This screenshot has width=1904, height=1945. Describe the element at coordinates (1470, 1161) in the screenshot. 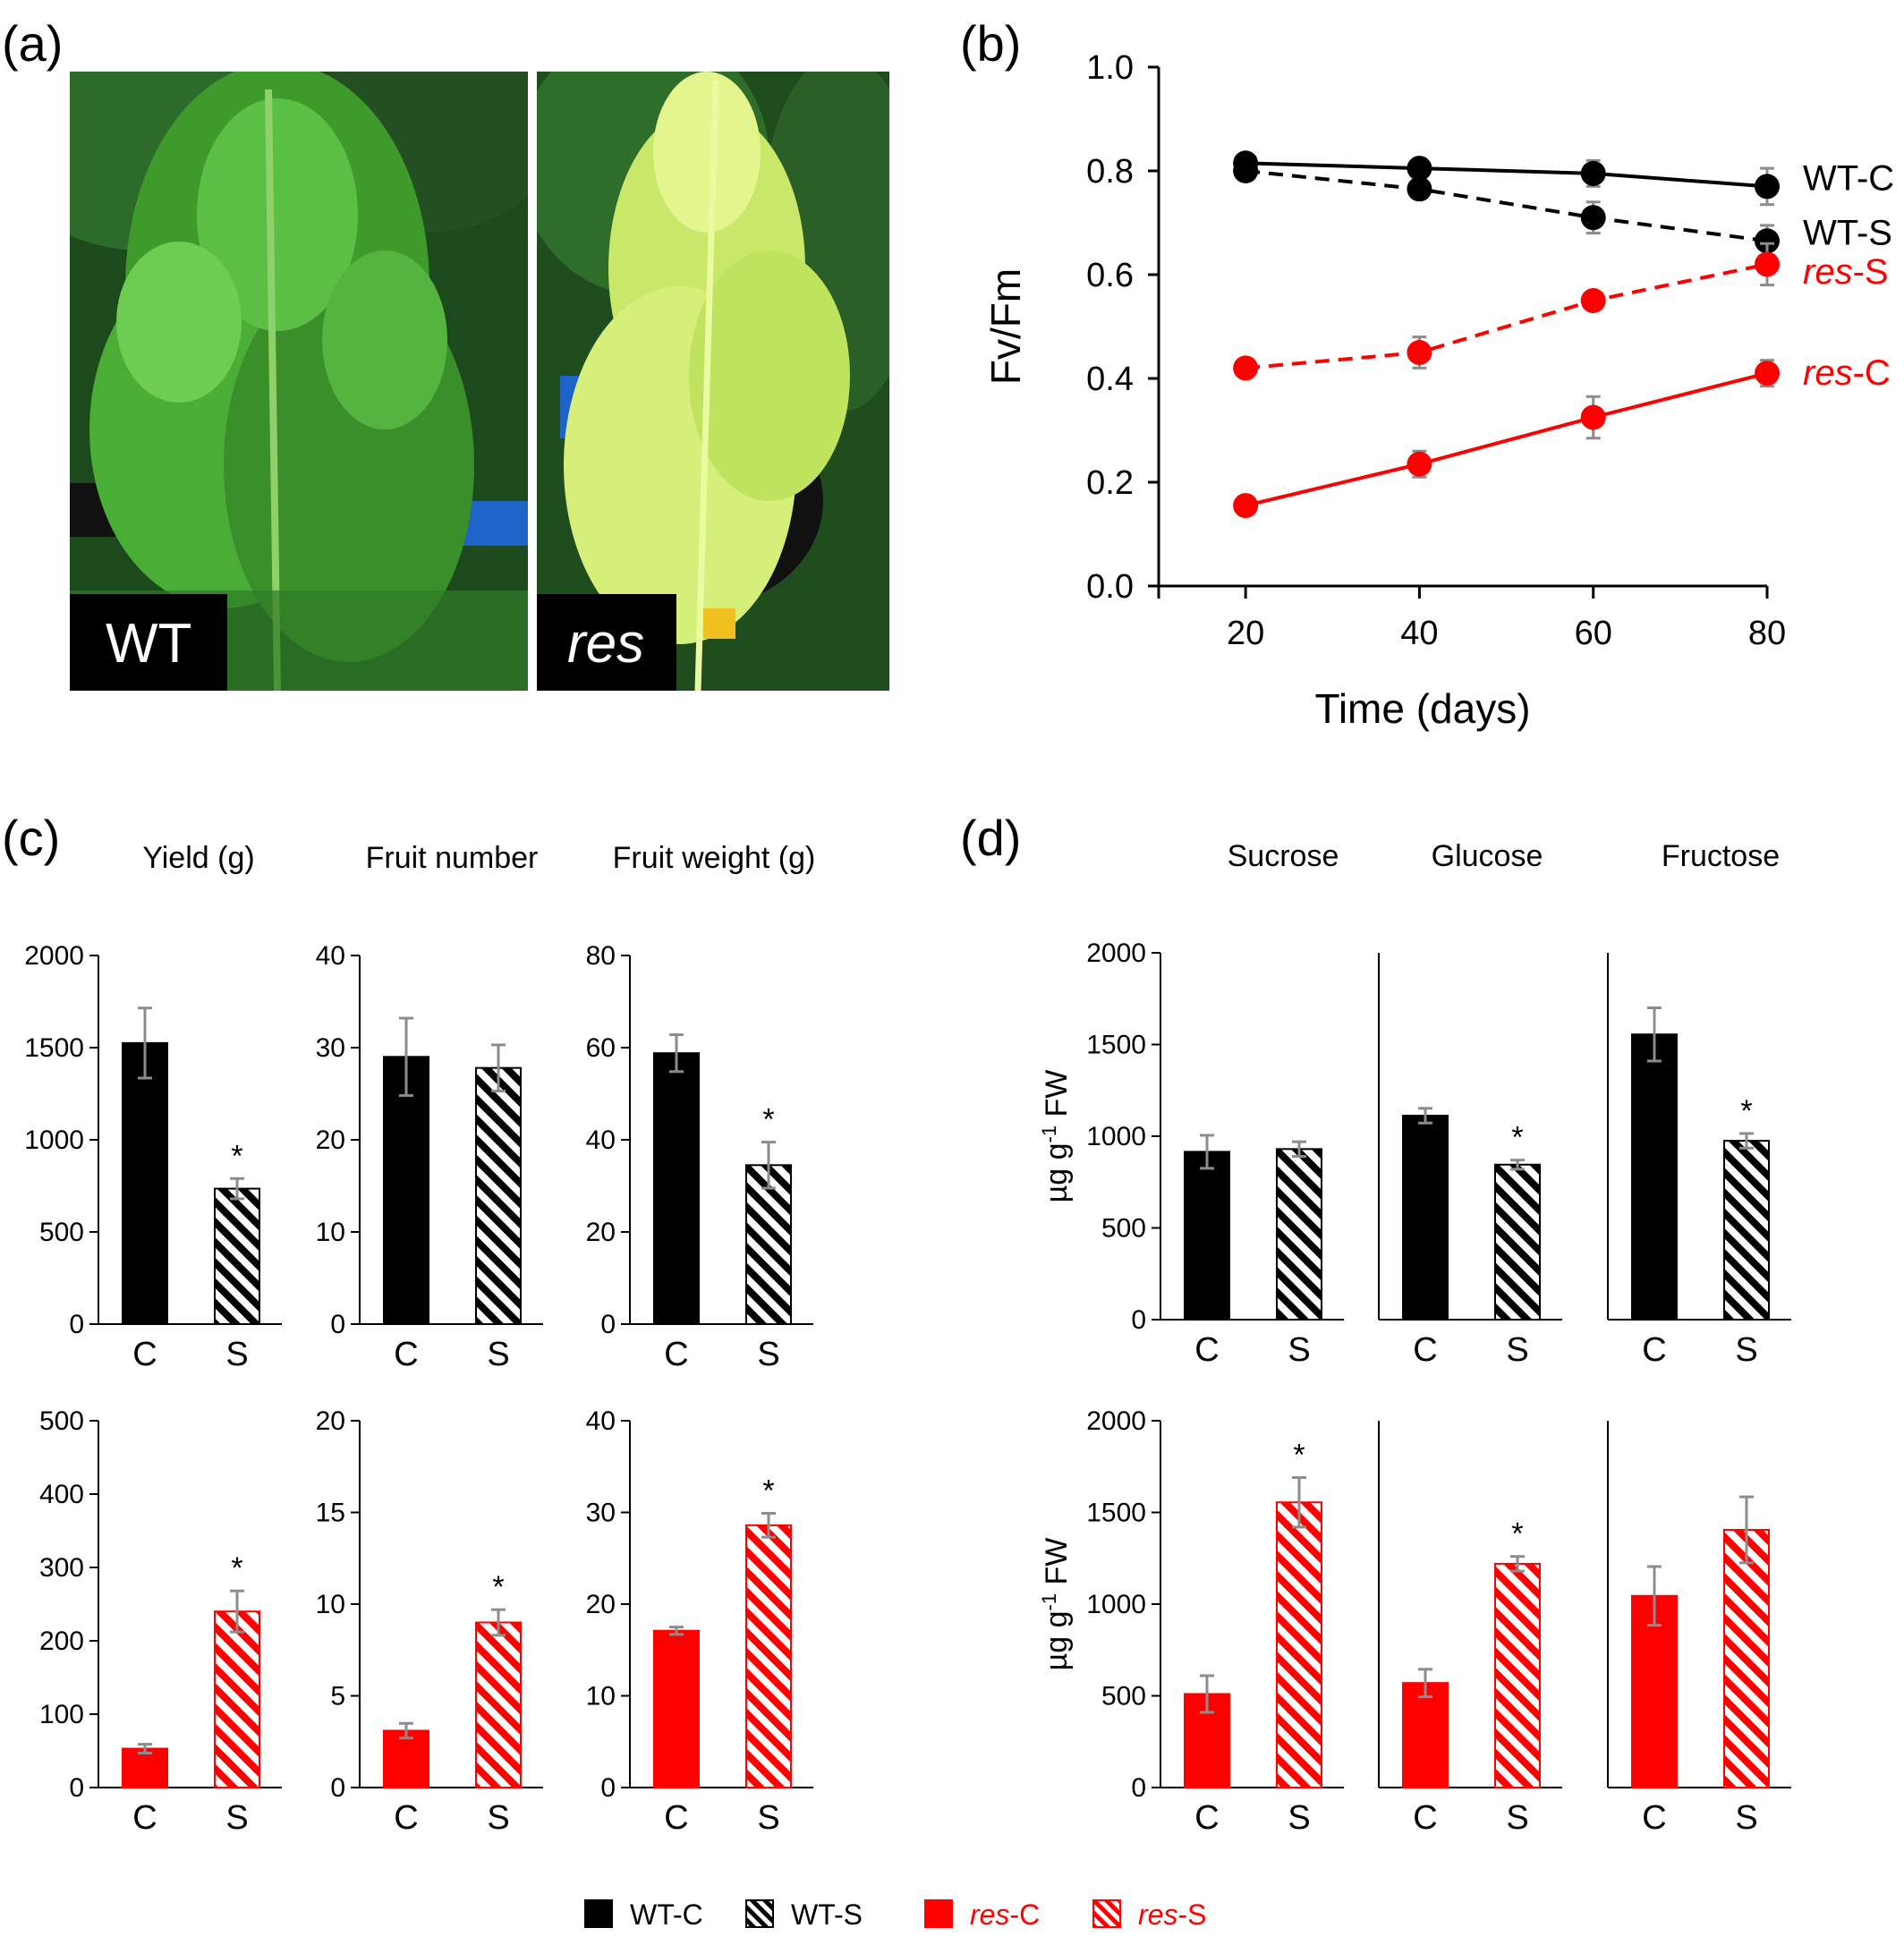

I see `subplot-WT-1: C * S` at that location.